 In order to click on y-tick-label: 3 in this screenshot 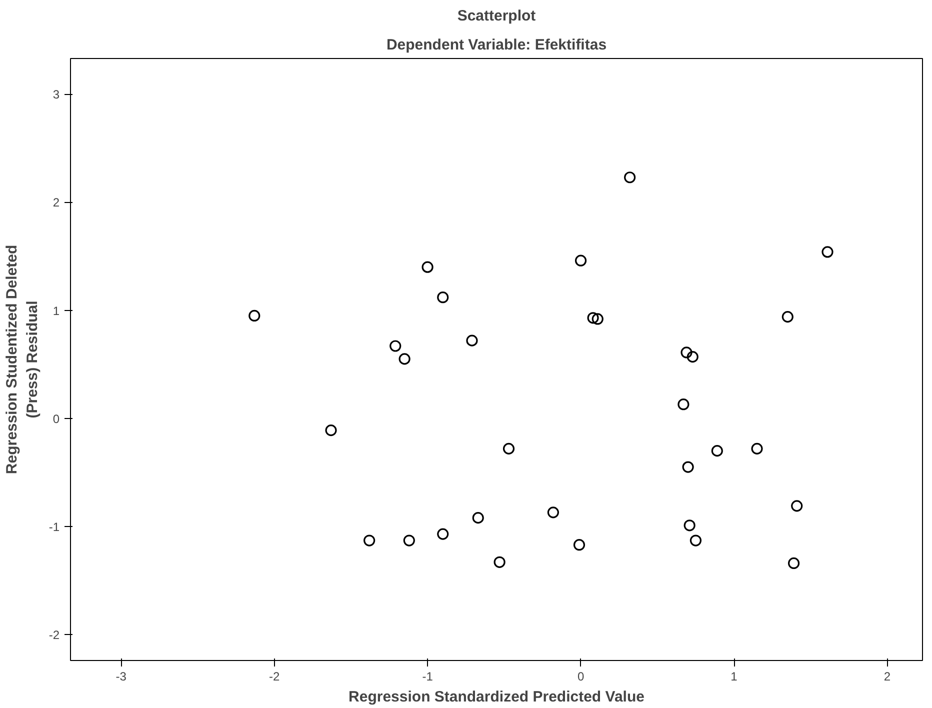, I will do `click(56, 95)`.